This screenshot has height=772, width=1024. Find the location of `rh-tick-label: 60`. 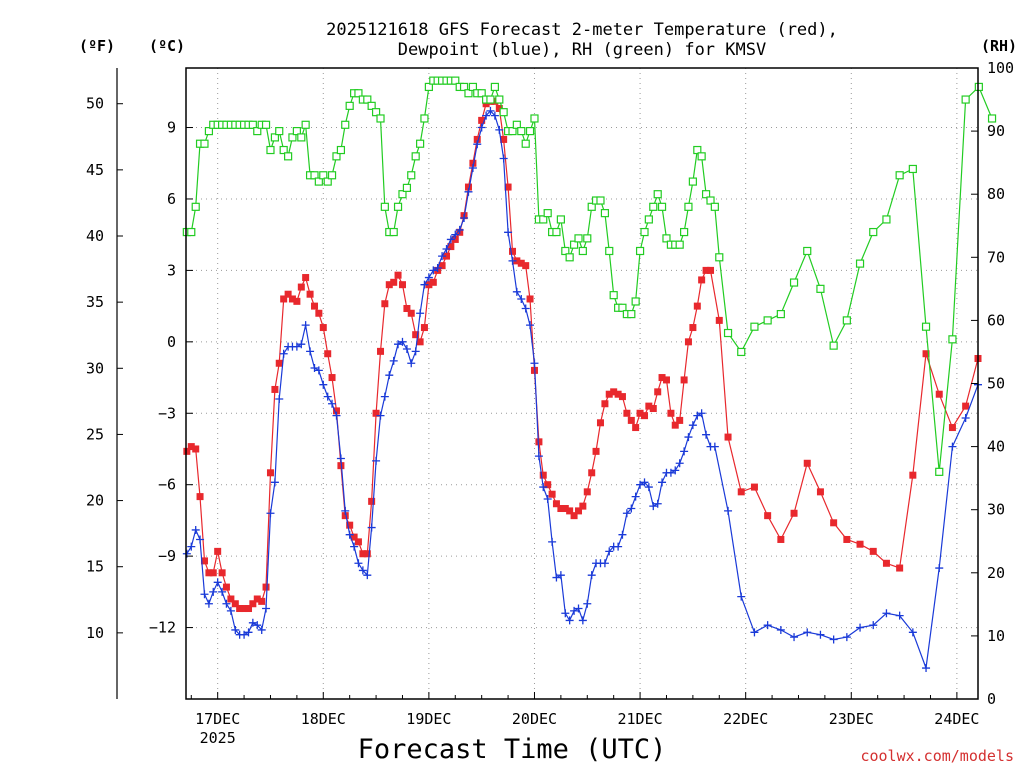

rh-tick-label: 60 is located at coordinates (996, 320).